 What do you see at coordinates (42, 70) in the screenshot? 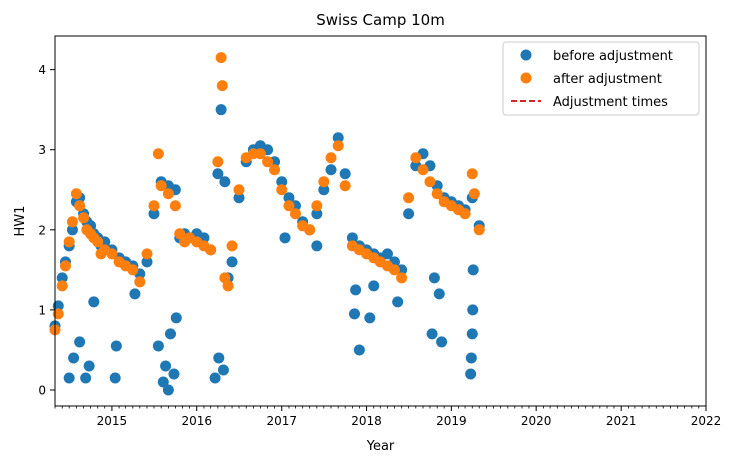
I see `y-tick-label: 4` at bounding box center [42, 70].